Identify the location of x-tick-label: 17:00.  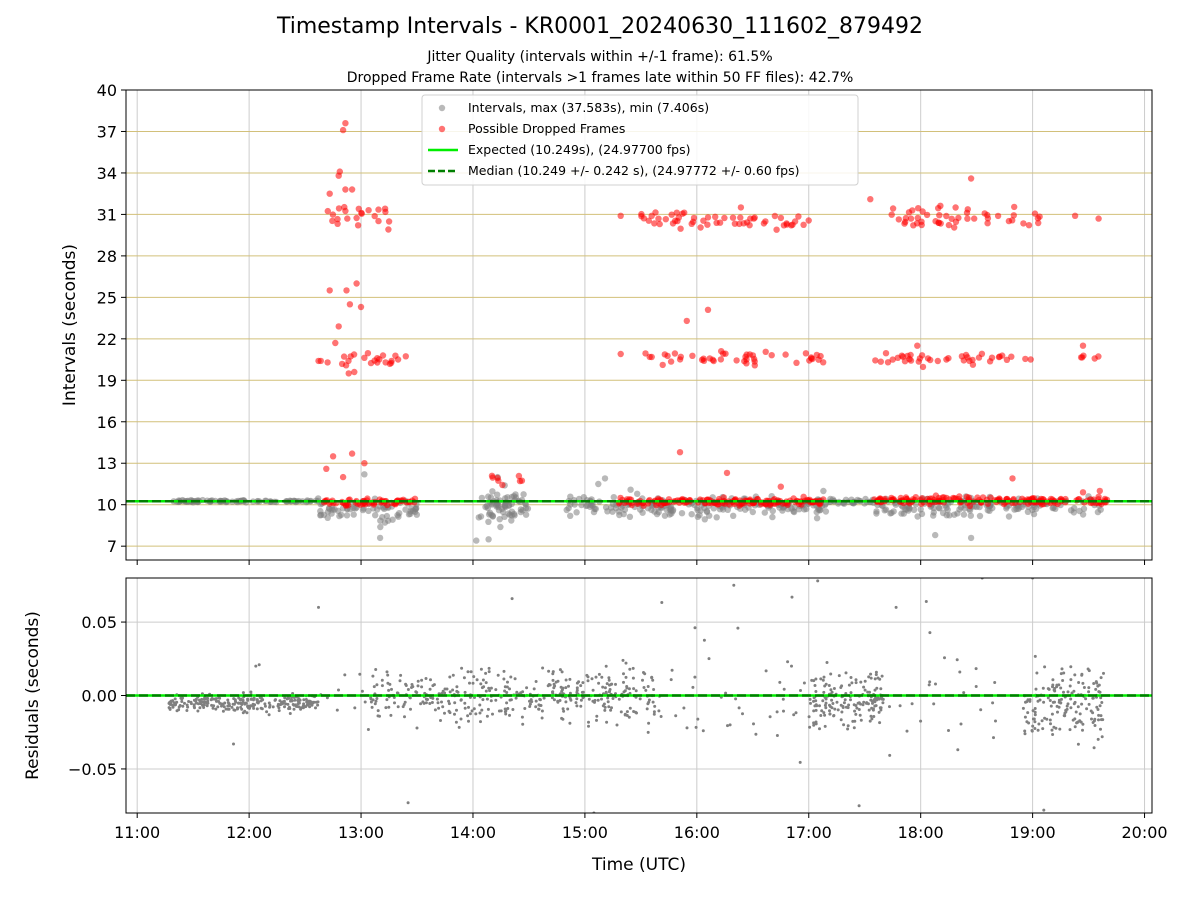
(809, 832).